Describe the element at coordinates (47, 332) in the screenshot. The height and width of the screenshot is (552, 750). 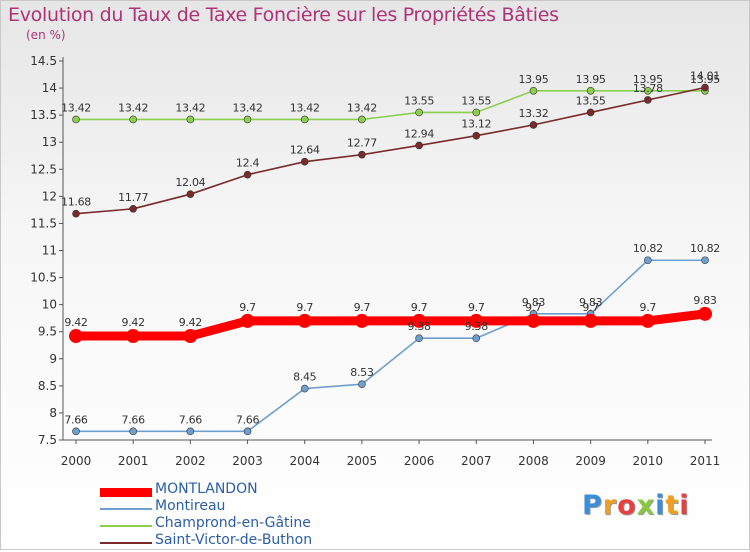
I see `y-tick-label: 9.5` at that location.